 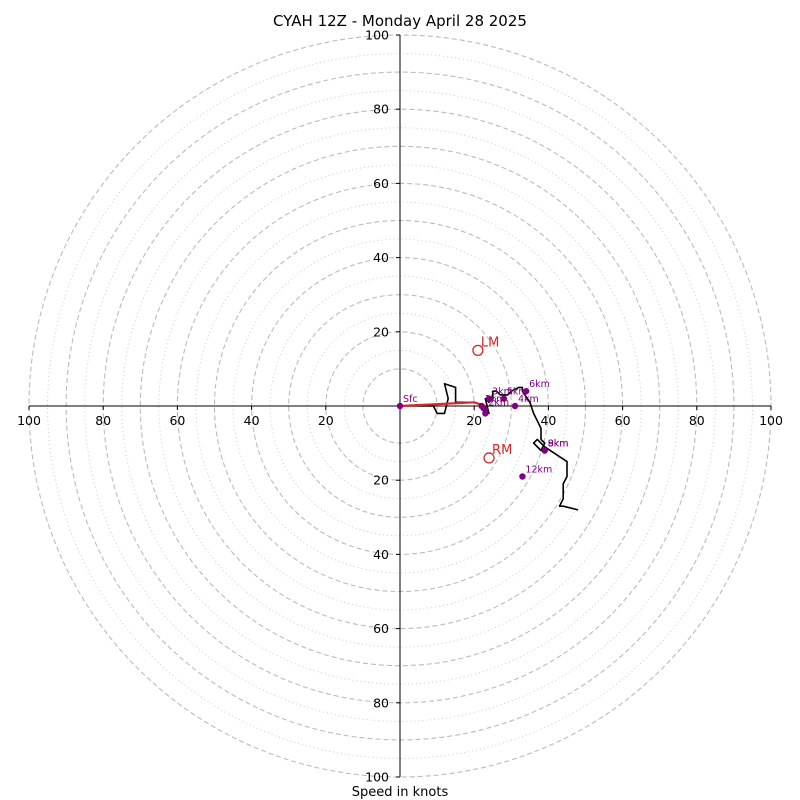 I want to click on height-point-label: 12km, so click(x=538, y=469).